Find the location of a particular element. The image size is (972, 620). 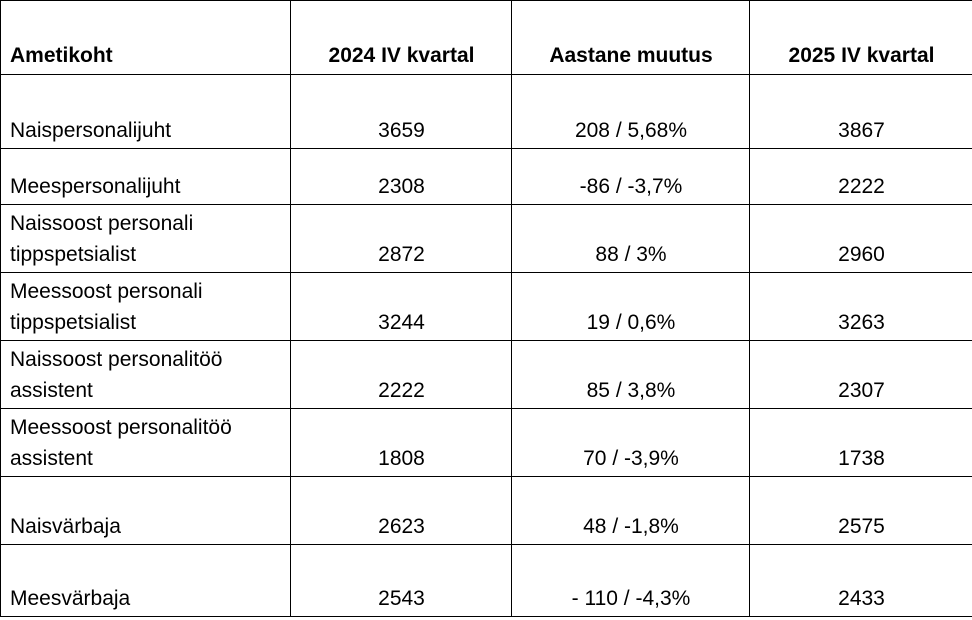

cell-position: Meesvärbaja is located at coordinates (145, 580).